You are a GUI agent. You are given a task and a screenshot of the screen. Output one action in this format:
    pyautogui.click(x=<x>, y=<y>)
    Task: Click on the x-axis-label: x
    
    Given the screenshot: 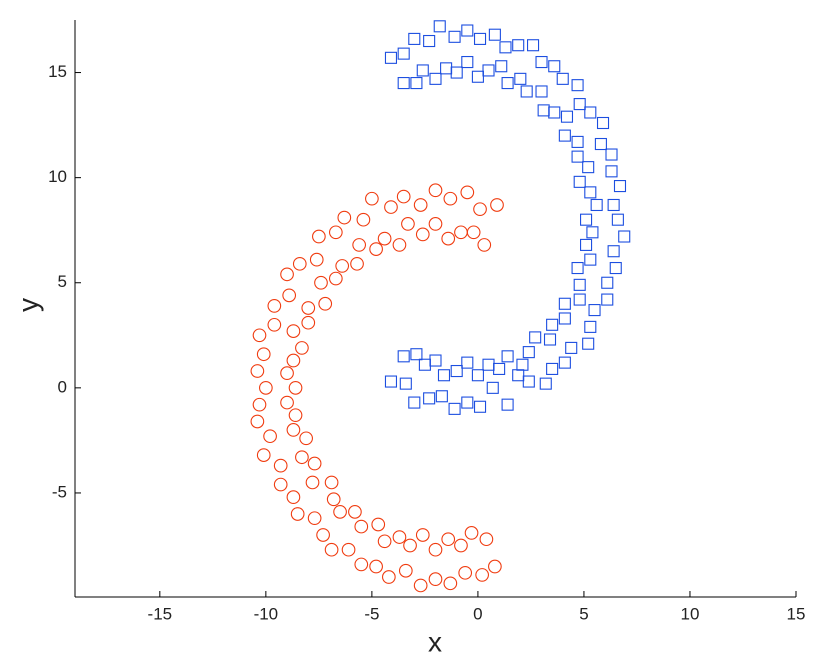 What is the action you would take?
    pyautogui.click(x=435, y=641)
    